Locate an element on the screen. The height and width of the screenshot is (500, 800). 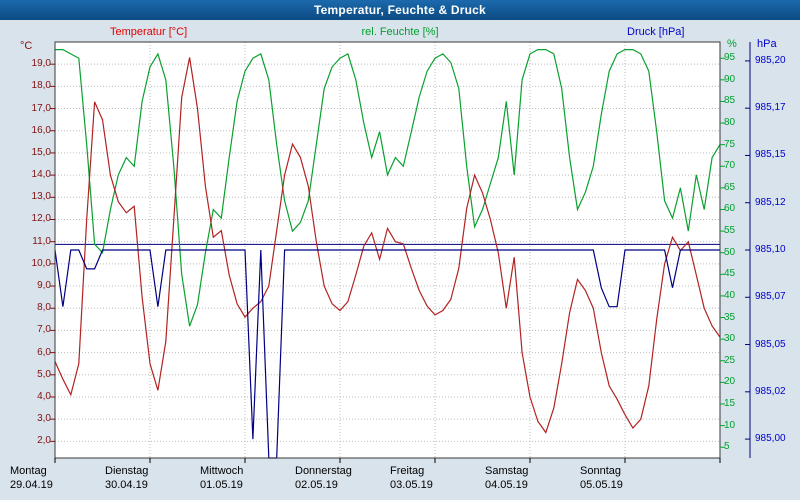
temperature-tick-label: 10,0 is located at coordinates (41, 263).